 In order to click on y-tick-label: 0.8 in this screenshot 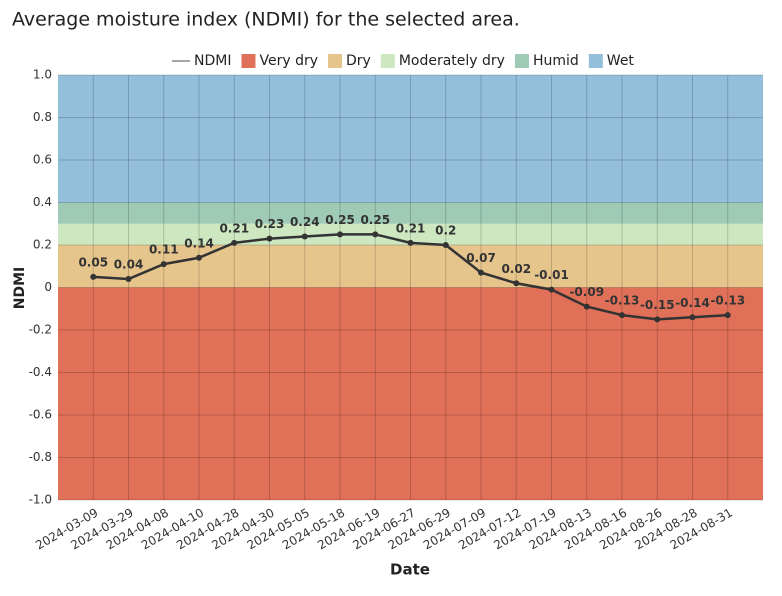, I will do `click(42, 117)`.